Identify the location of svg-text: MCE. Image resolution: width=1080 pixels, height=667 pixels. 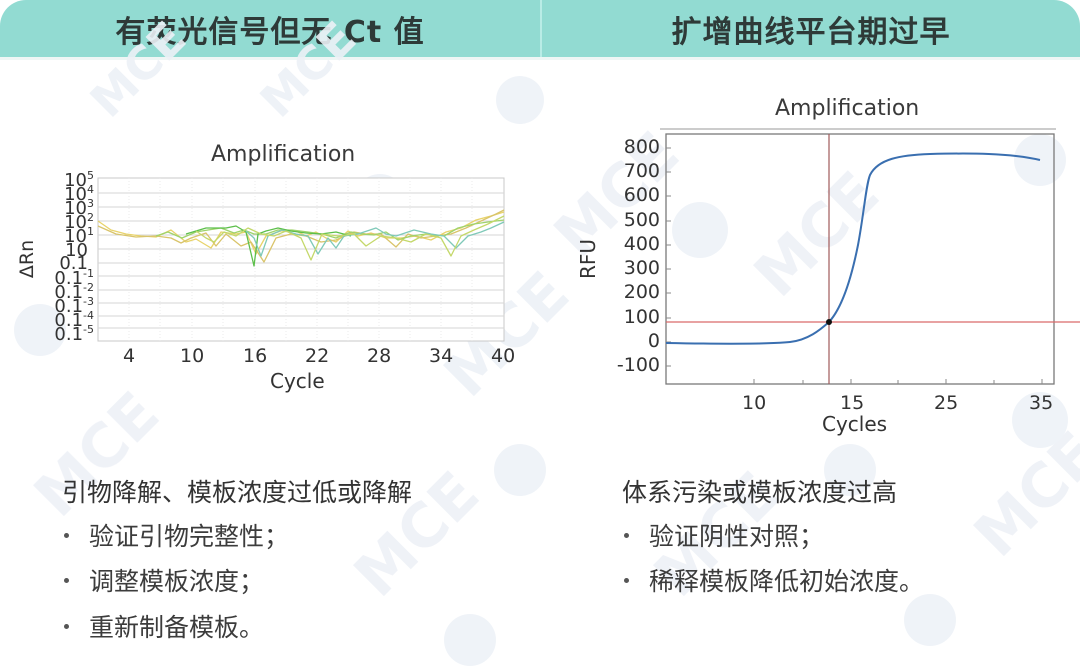
(1020, 495).